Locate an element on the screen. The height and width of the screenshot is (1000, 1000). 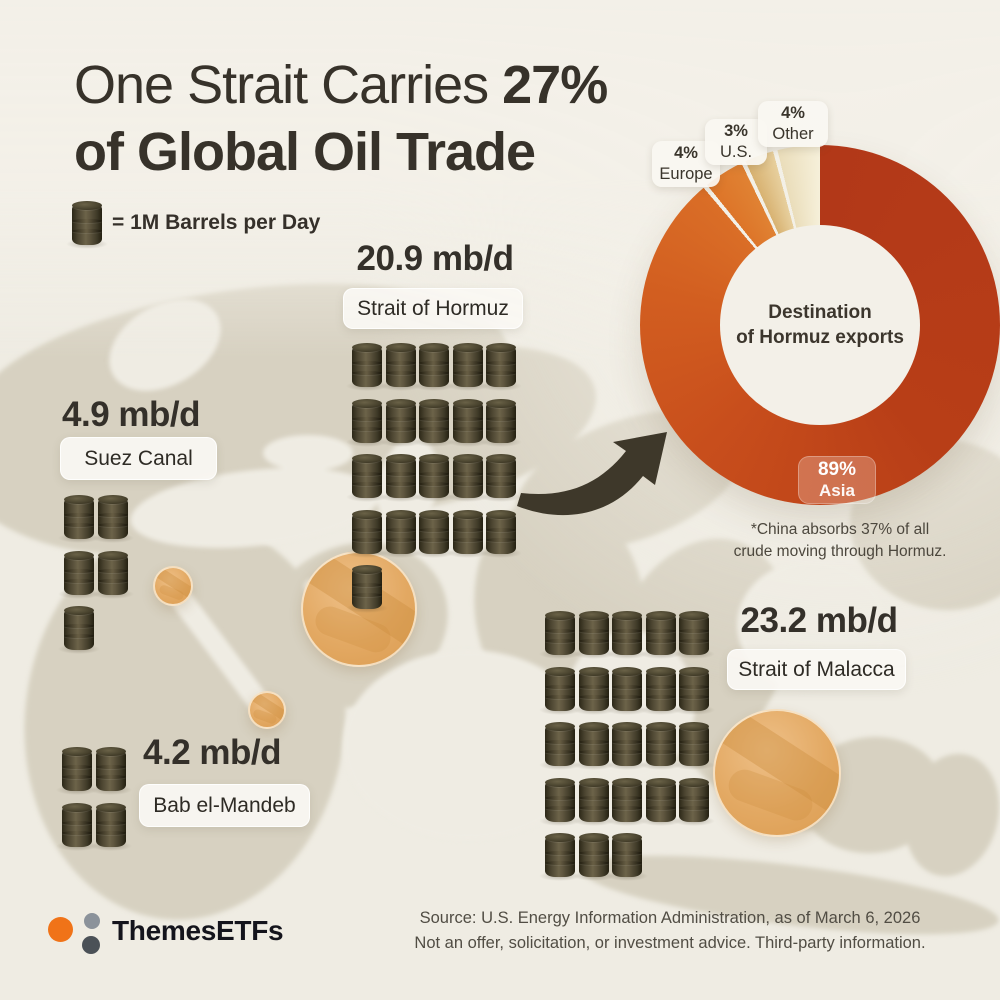
other-callout: 4% Other is located at coordinates (793, 124).